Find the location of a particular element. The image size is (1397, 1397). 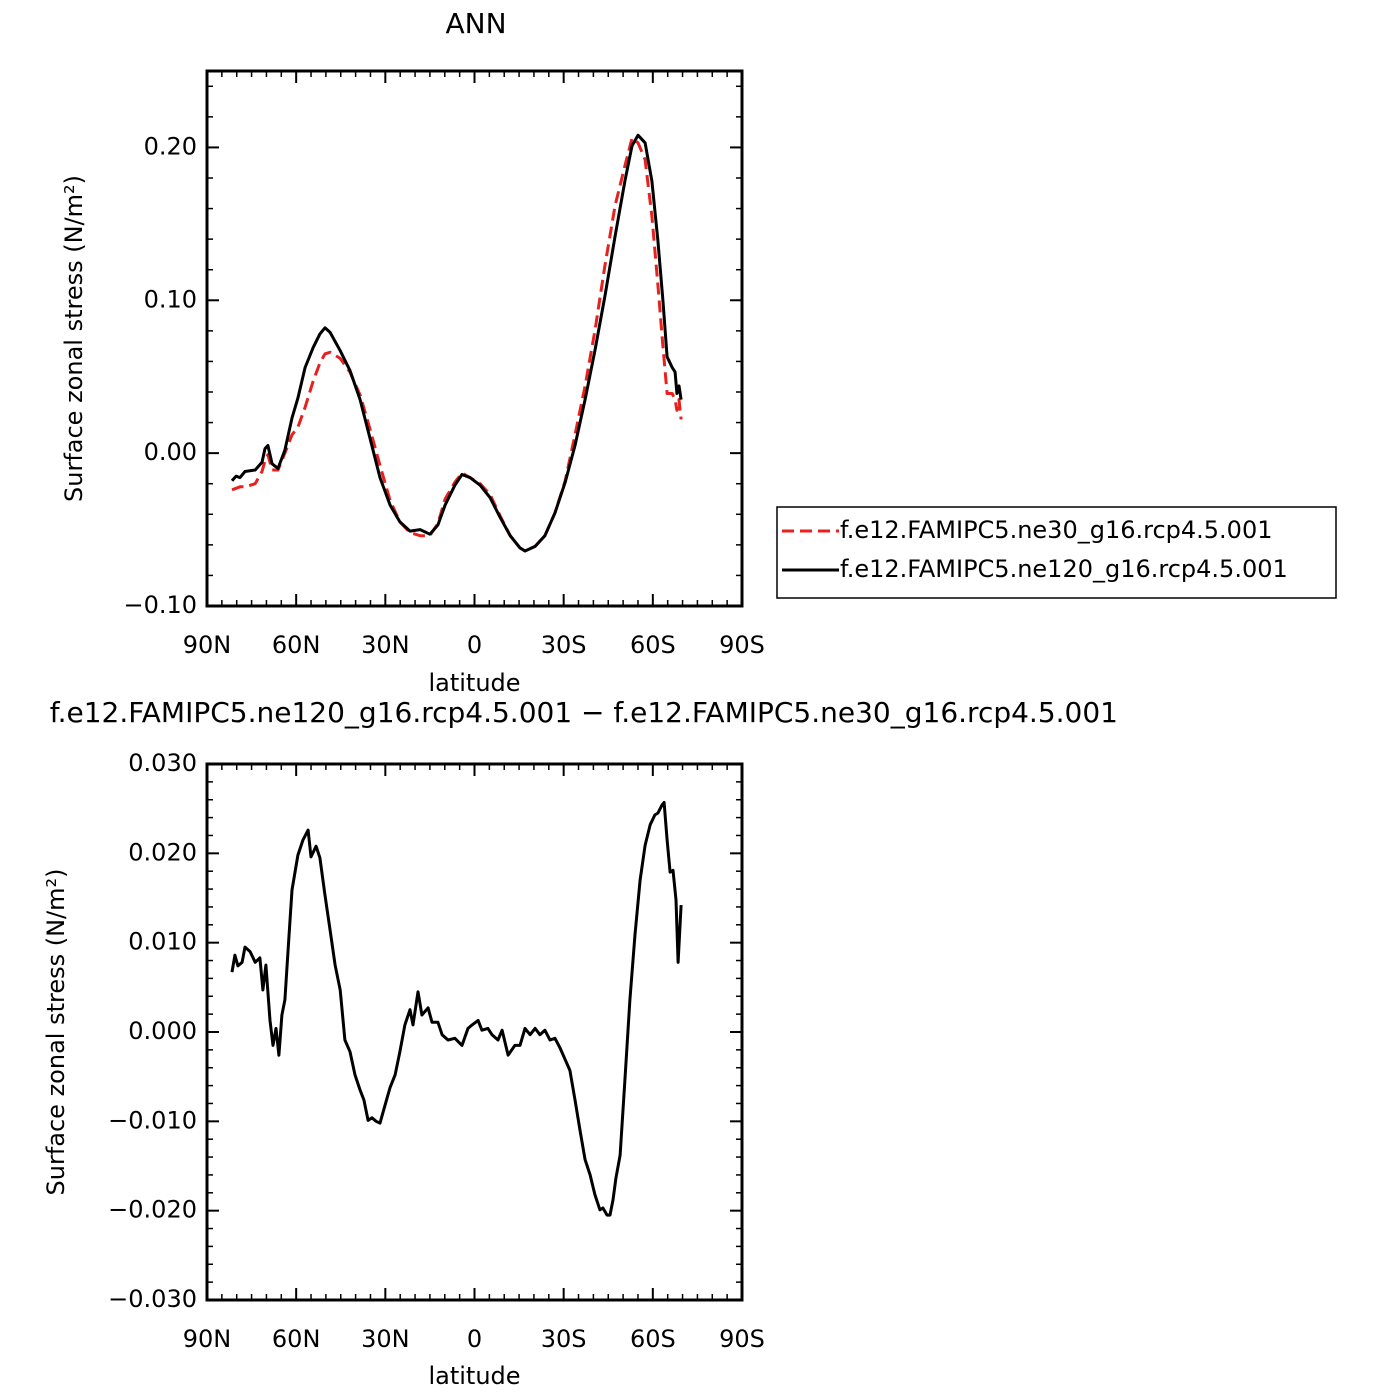

chart-title: ANN is located at coordinates (475, 23).